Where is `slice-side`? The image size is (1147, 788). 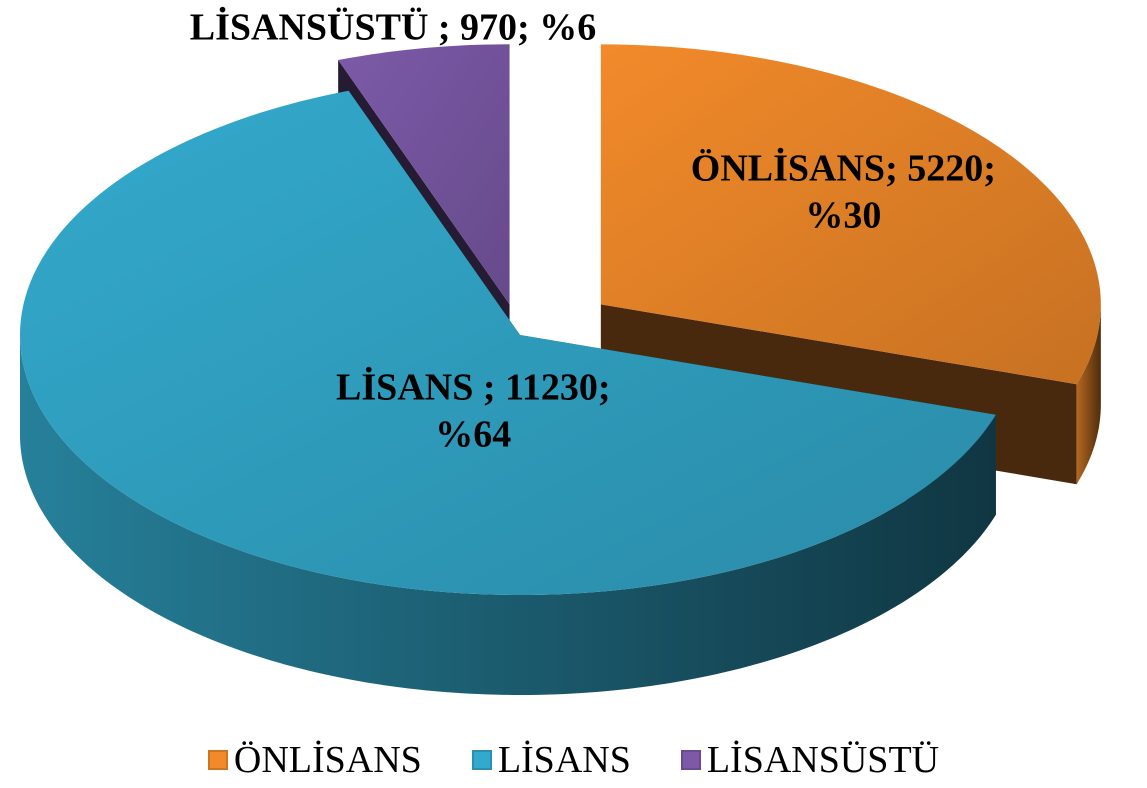
slice-side is located at coordinates (1088, 394).